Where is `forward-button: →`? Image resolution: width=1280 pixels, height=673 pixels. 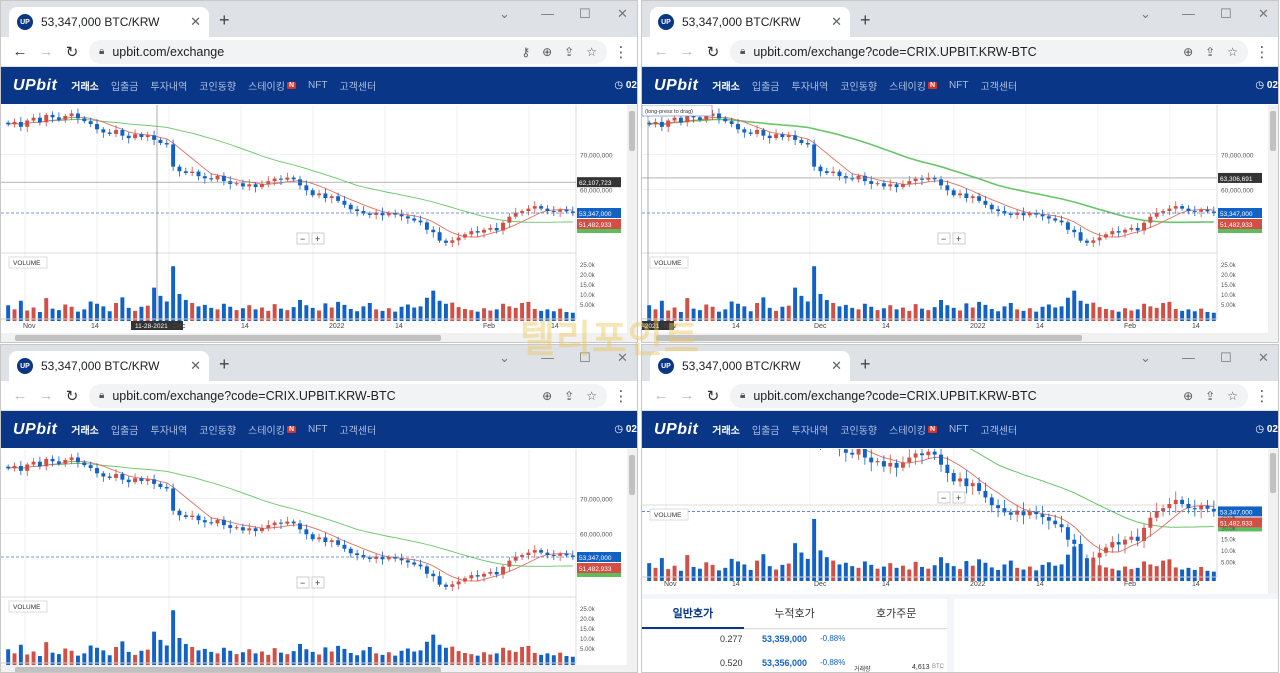 forward-button: → is located at coordinates (46, 51).